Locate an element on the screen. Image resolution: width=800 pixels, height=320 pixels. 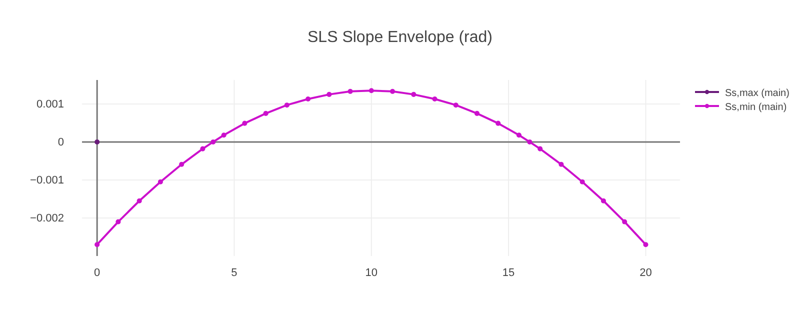
x-tick-label: 0 is located at coordinates (97, 272).